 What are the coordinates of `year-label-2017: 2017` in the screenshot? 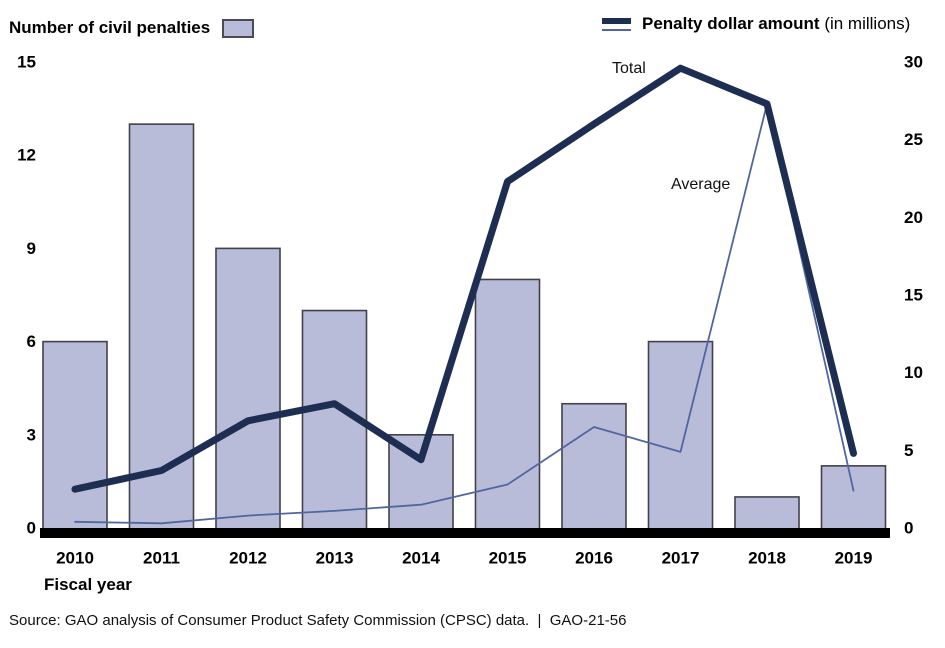 It's located at (681, 558).